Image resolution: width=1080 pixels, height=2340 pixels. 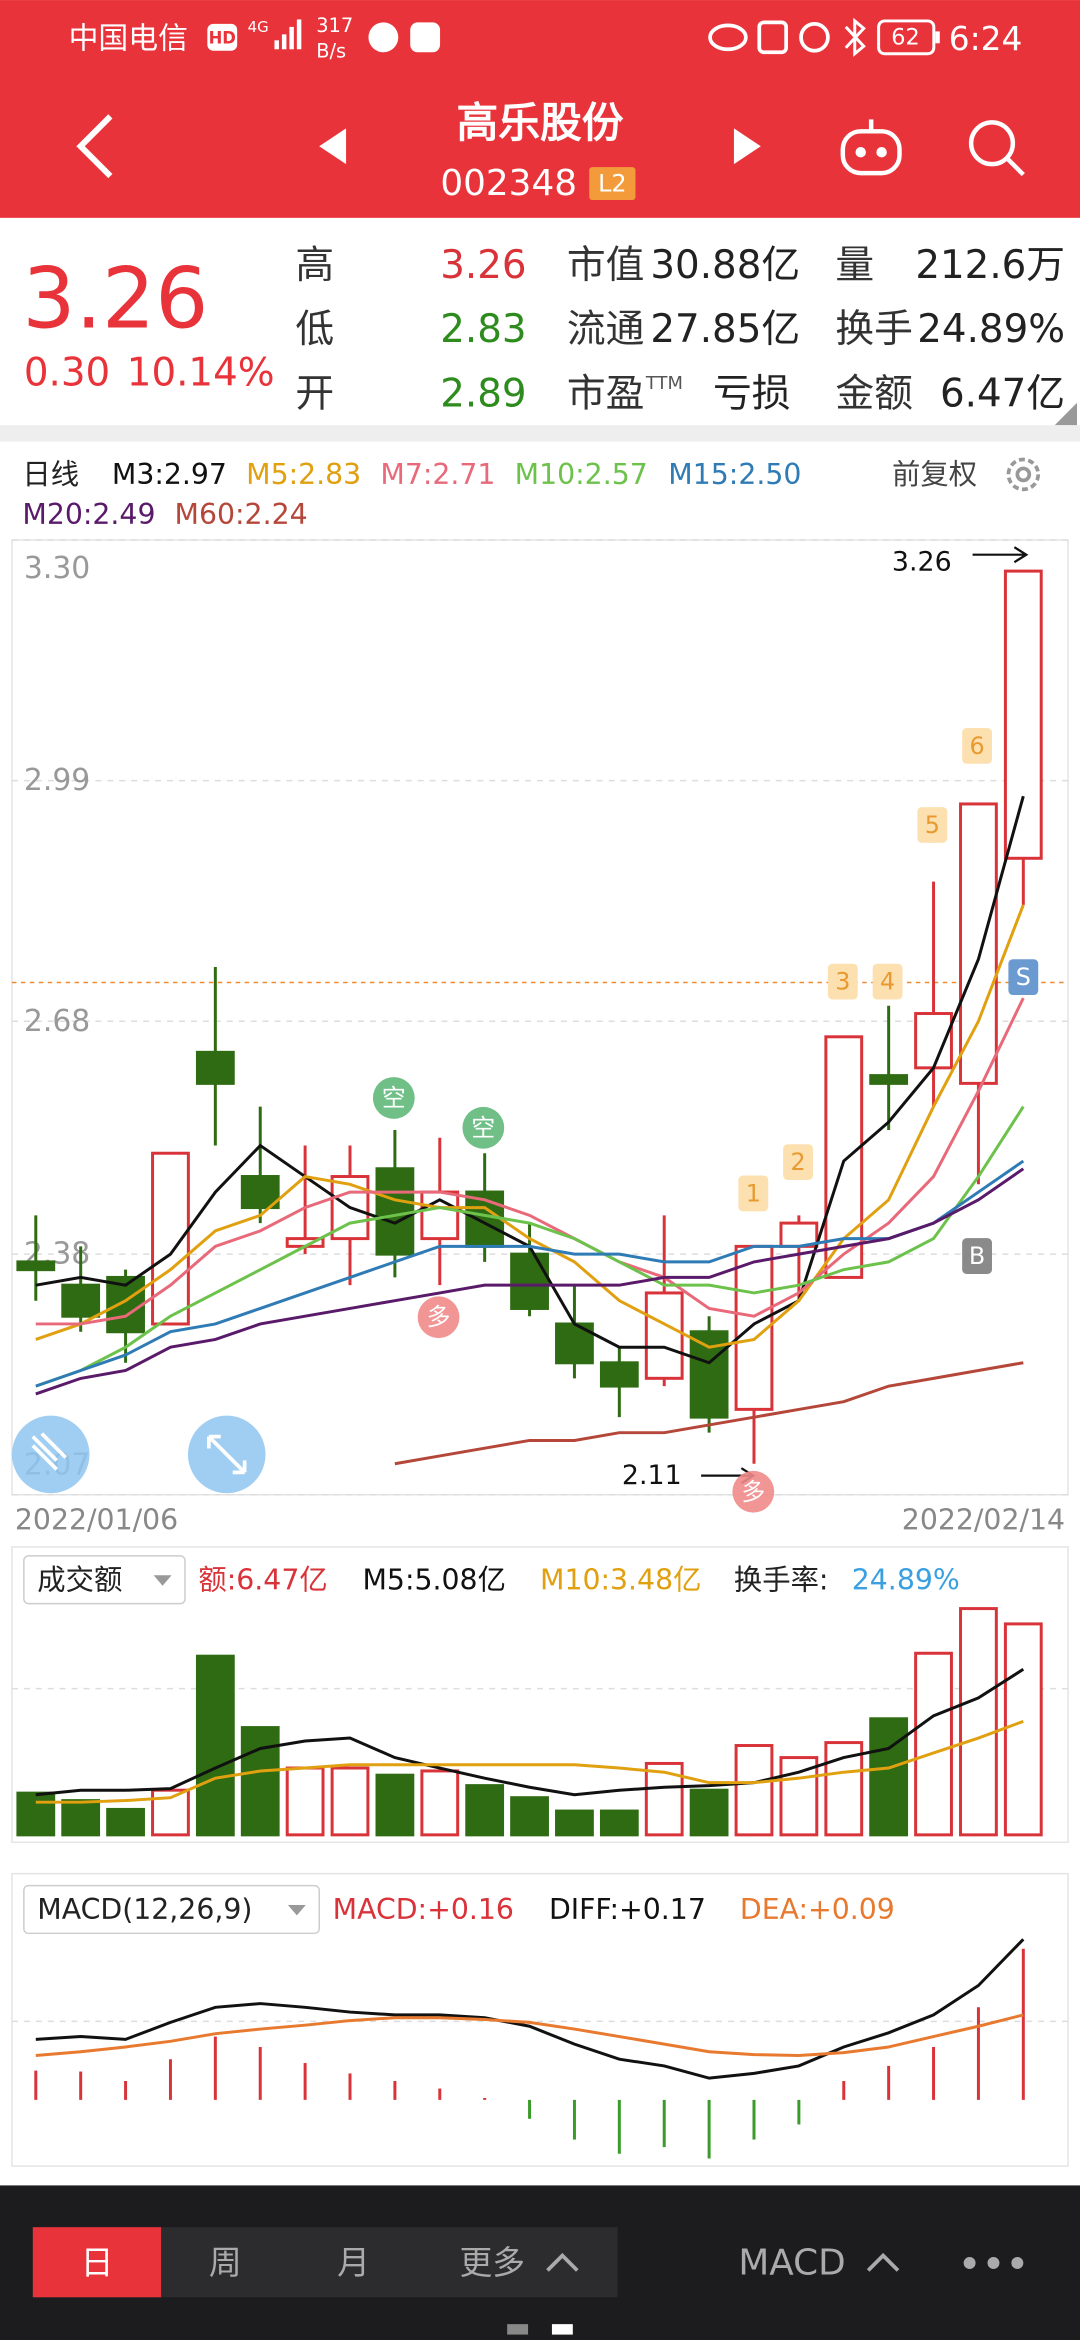 I want to click on prev-stock, so click(x=333, y=146).